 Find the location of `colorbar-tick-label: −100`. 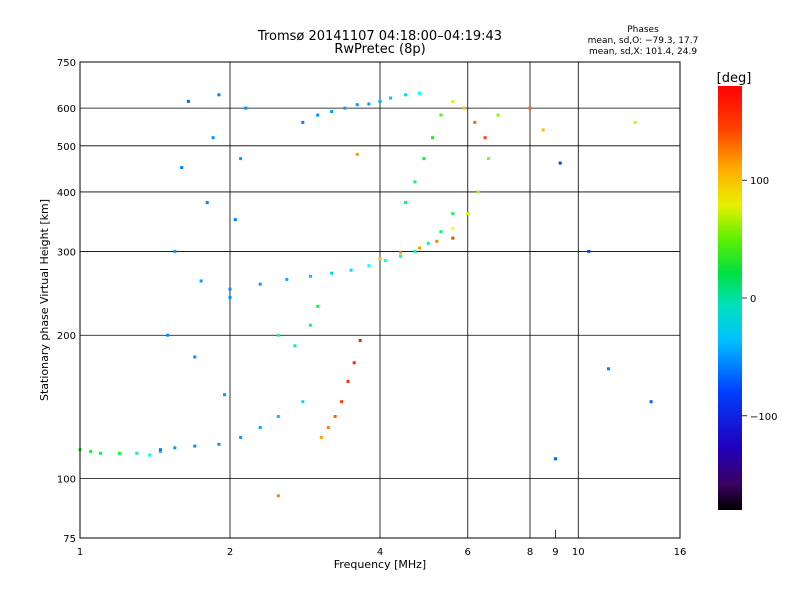

colorbar-tick-label: −100 is located at coordinates (763, 417).